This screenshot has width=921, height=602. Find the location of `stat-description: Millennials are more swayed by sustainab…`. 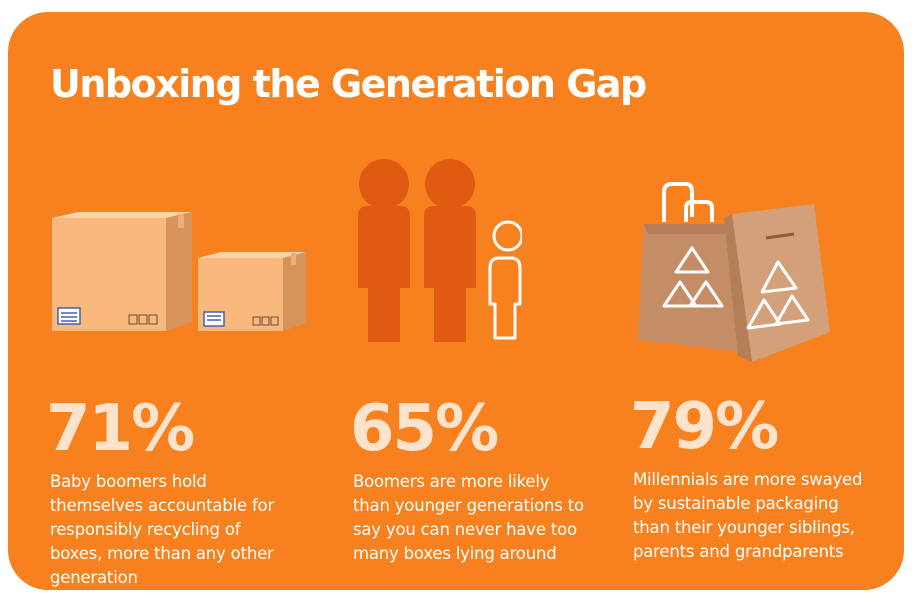

stat-description: Millennials are more swayed by sustainab… is located at coordinates (748, 515).